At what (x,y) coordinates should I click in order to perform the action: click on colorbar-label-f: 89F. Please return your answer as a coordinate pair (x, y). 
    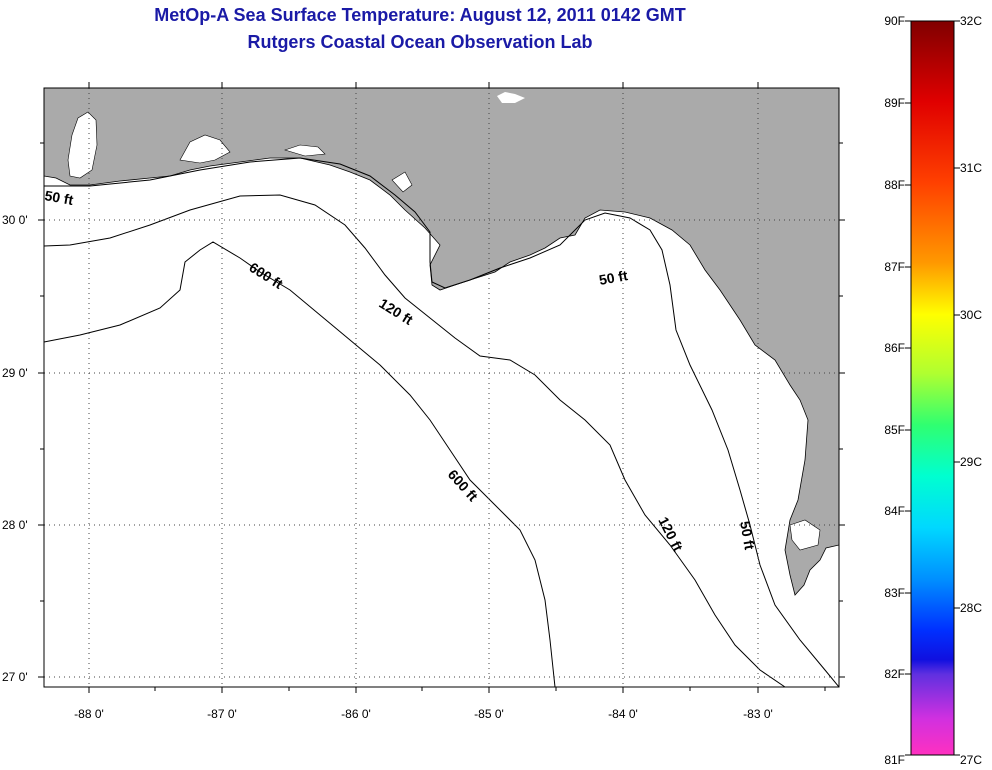
    Looking at the image, I should click on (894, 103).